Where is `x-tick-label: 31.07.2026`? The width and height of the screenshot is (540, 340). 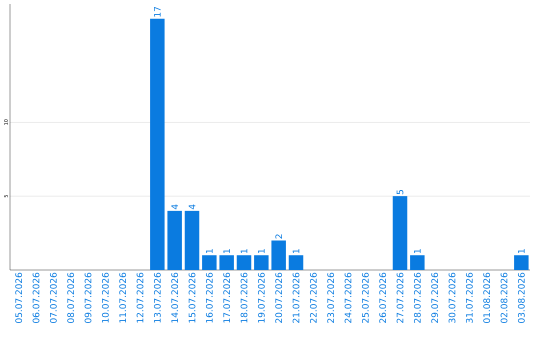
x-tick-label: 31.07.2026 is located at coordinates (469, 297).